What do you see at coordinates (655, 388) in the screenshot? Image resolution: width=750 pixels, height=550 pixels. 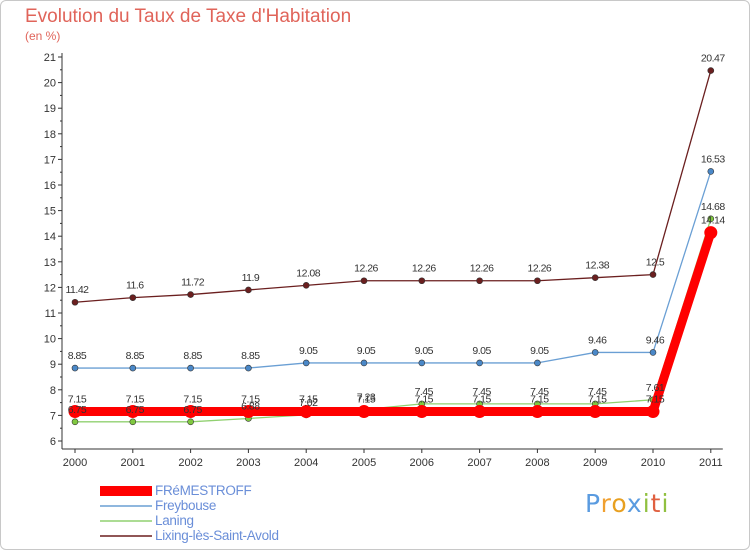 I see `data-label: 7.61` at bounding box center [655, 388].